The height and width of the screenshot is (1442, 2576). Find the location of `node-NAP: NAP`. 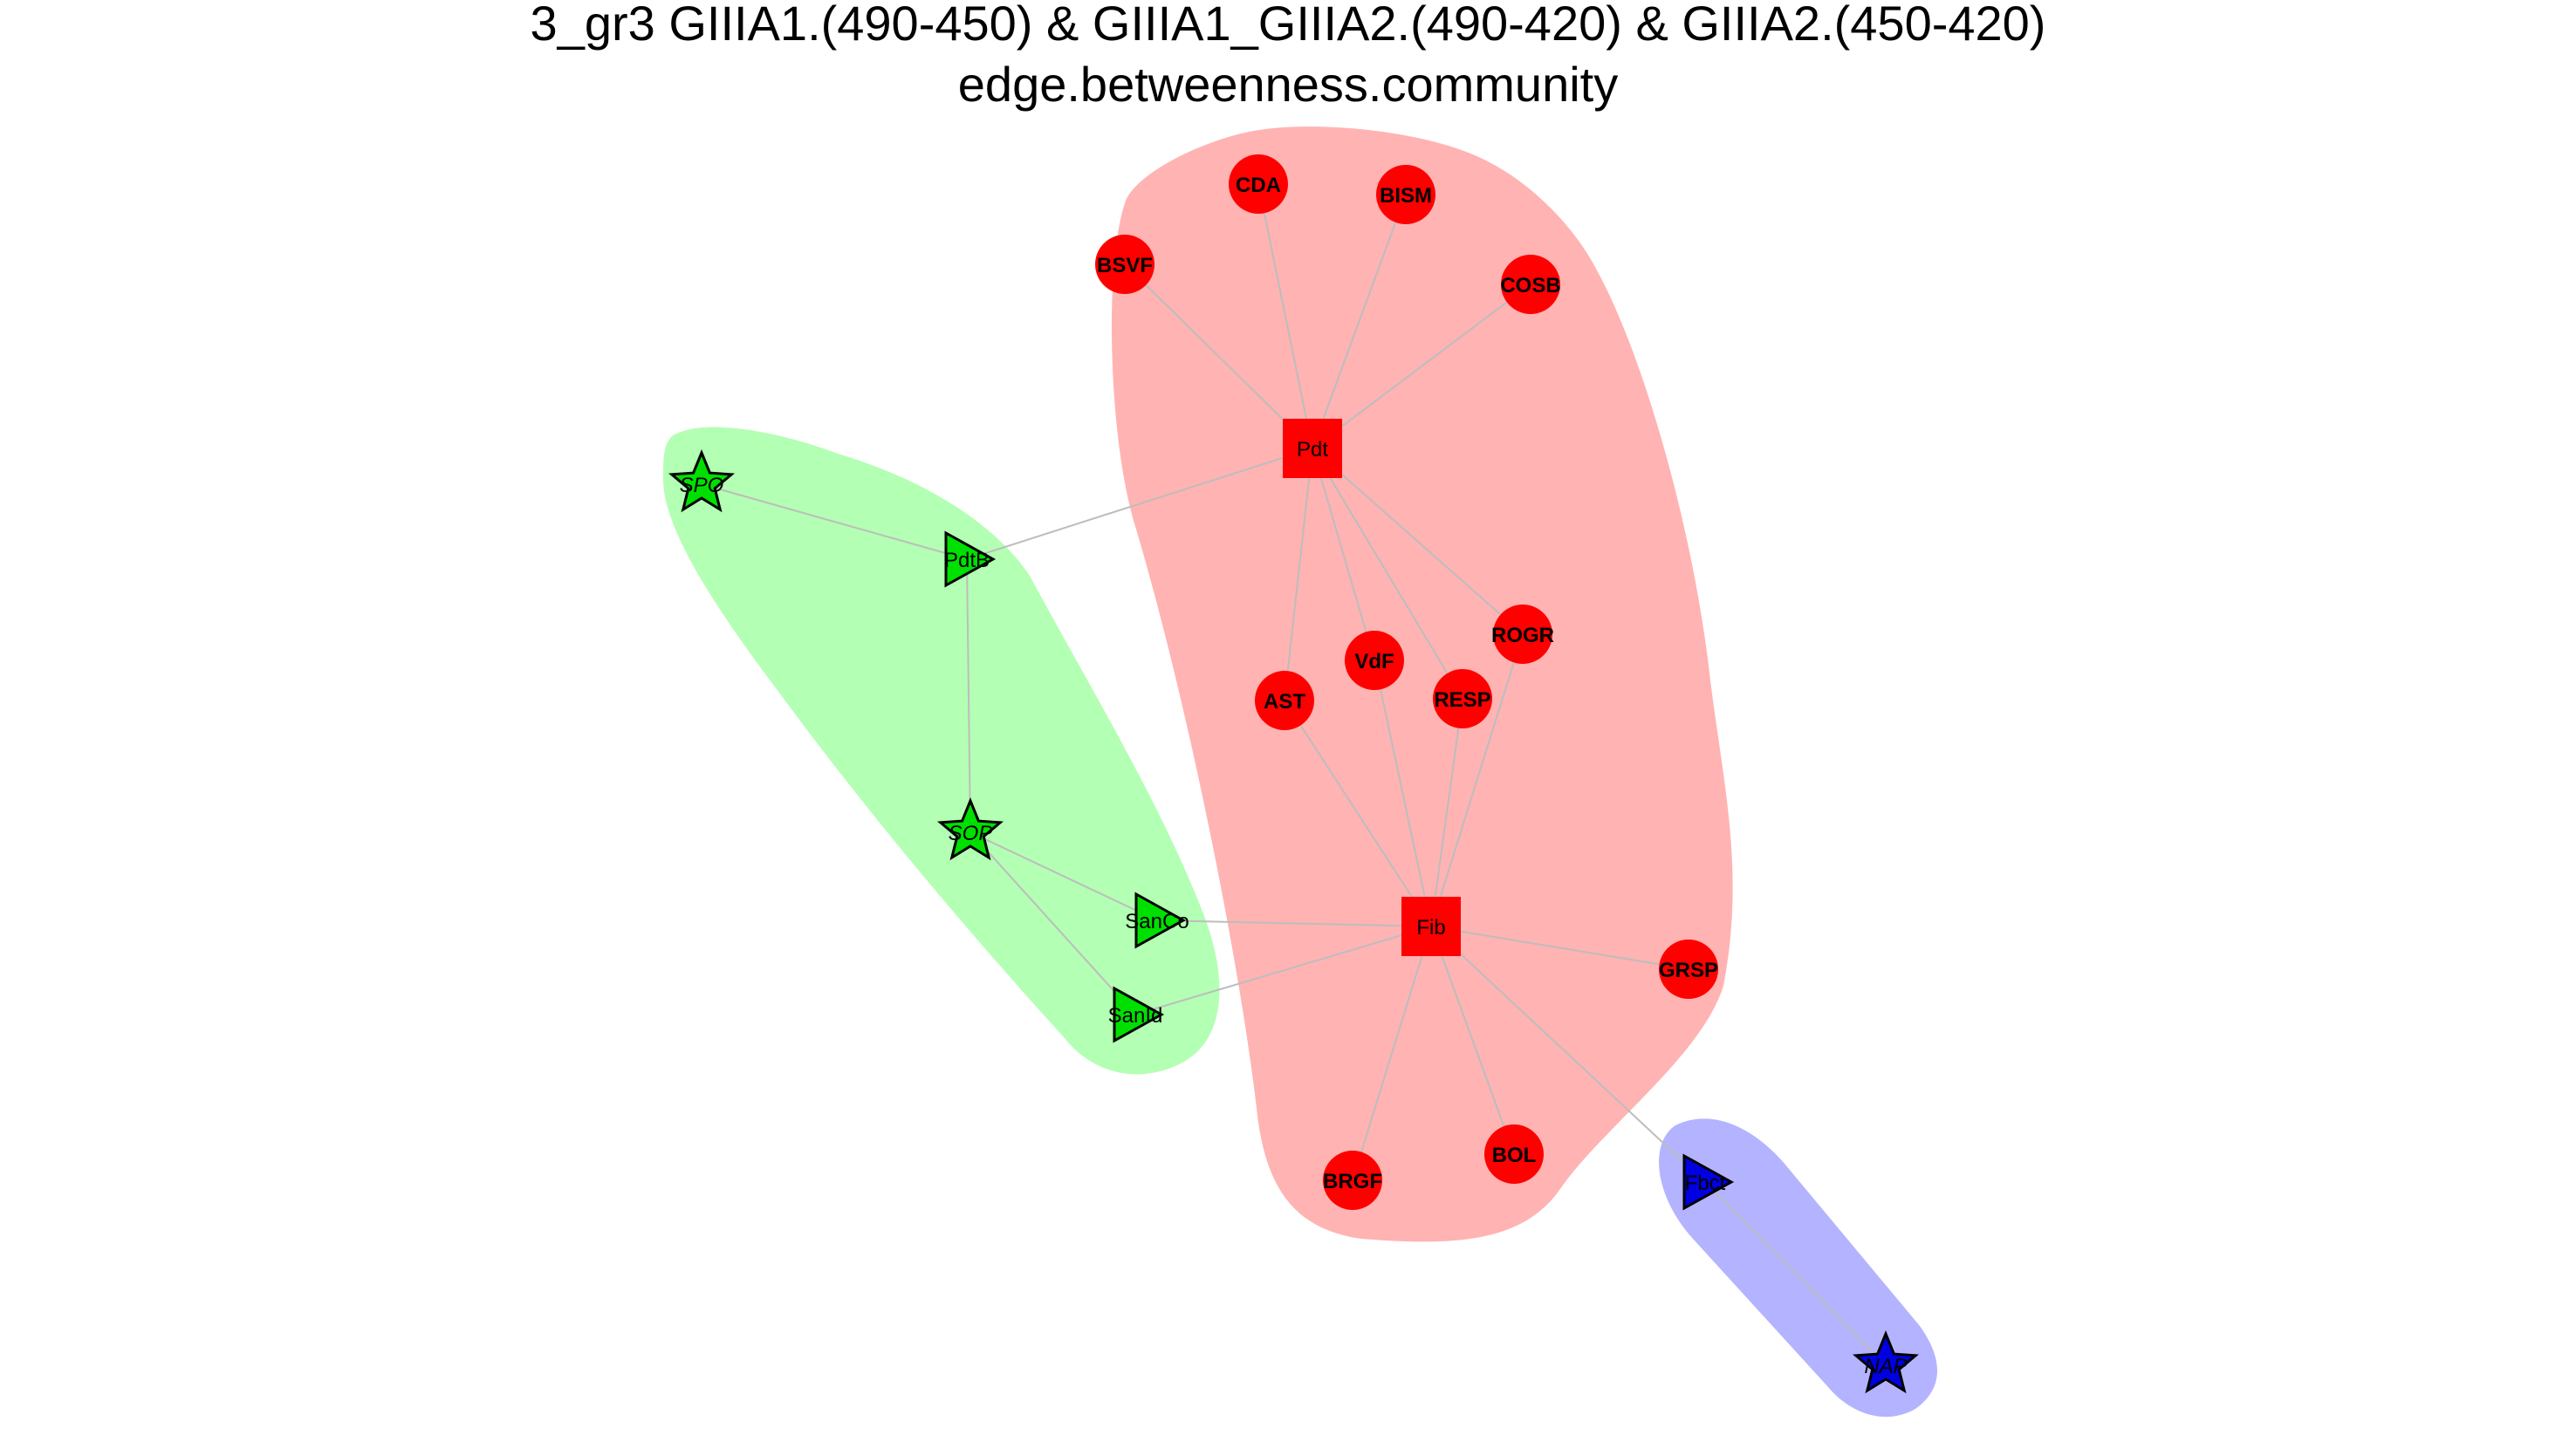

node-NAP: NAP is located at coordinates (1886, 1362).